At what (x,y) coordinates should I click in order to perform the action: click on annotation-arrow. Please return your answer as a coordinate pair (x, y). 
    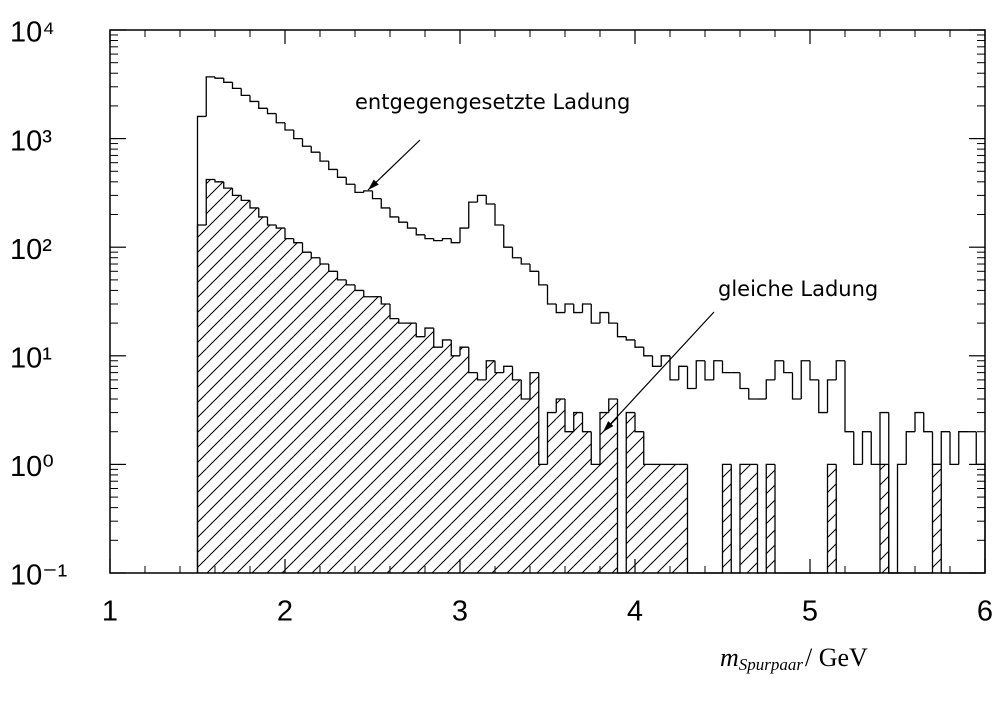
    Looking at the image, I should click on (658, 372).